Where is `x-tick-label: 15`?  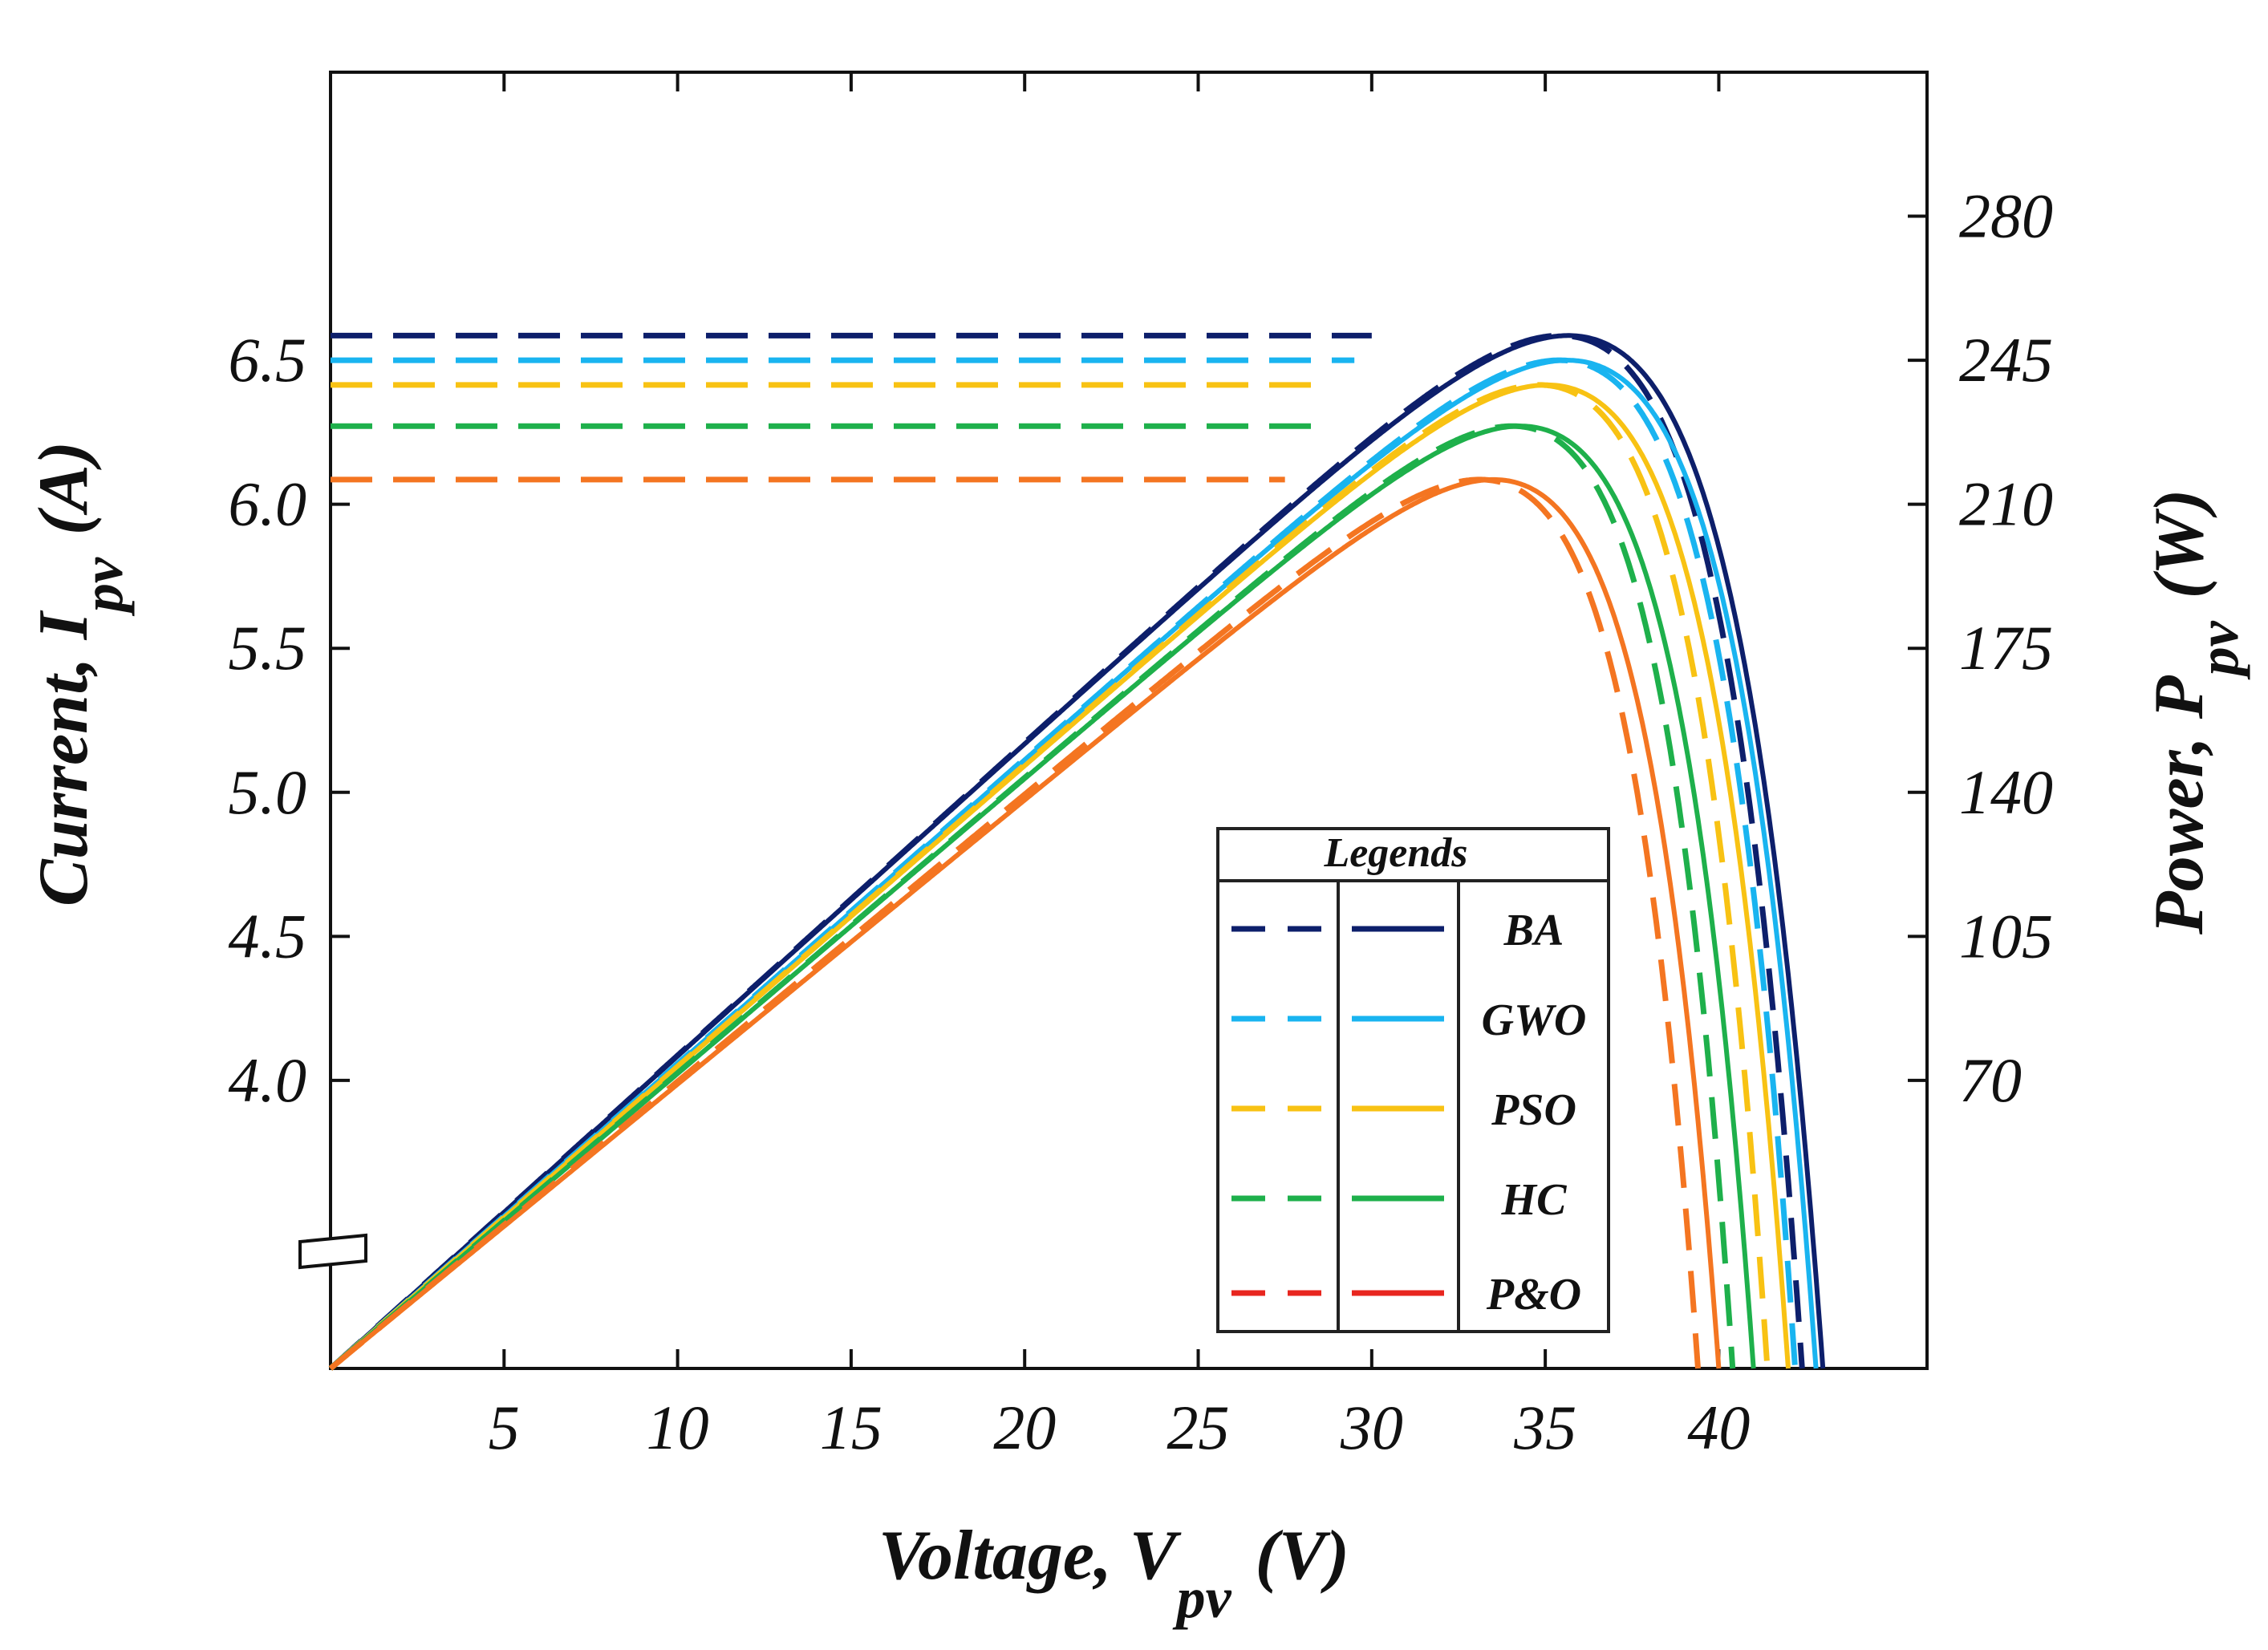
x-tick-label: 15 is located at coordinates (851, 1427).